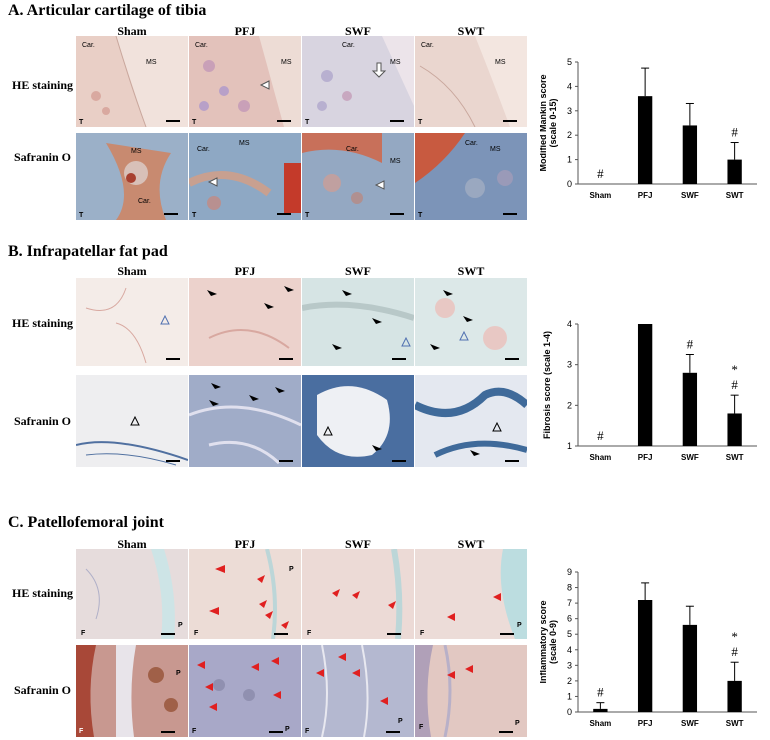  What do you see at coordinates (569, 603) in the screenshot?
I see `y-tick-label: 7` at bounding box center [569, 603].